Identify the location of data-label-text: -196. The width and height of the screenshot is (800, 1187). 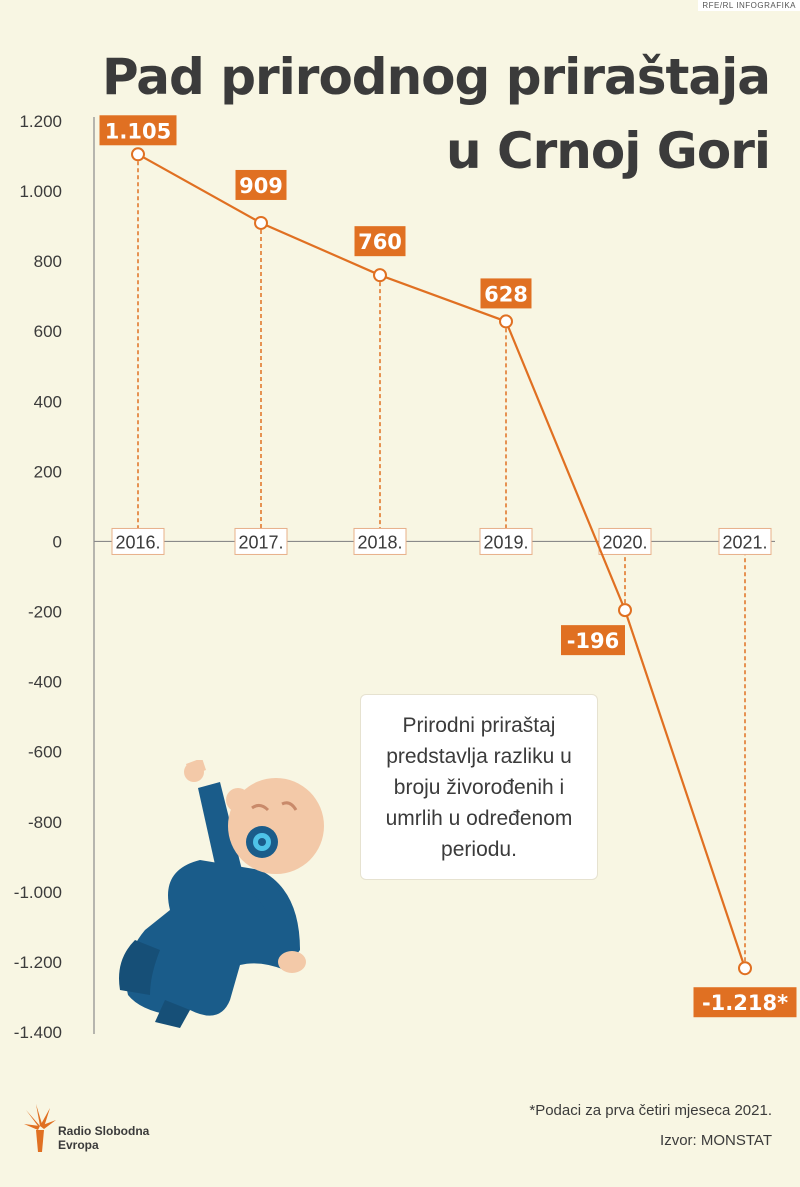
(593, 641).